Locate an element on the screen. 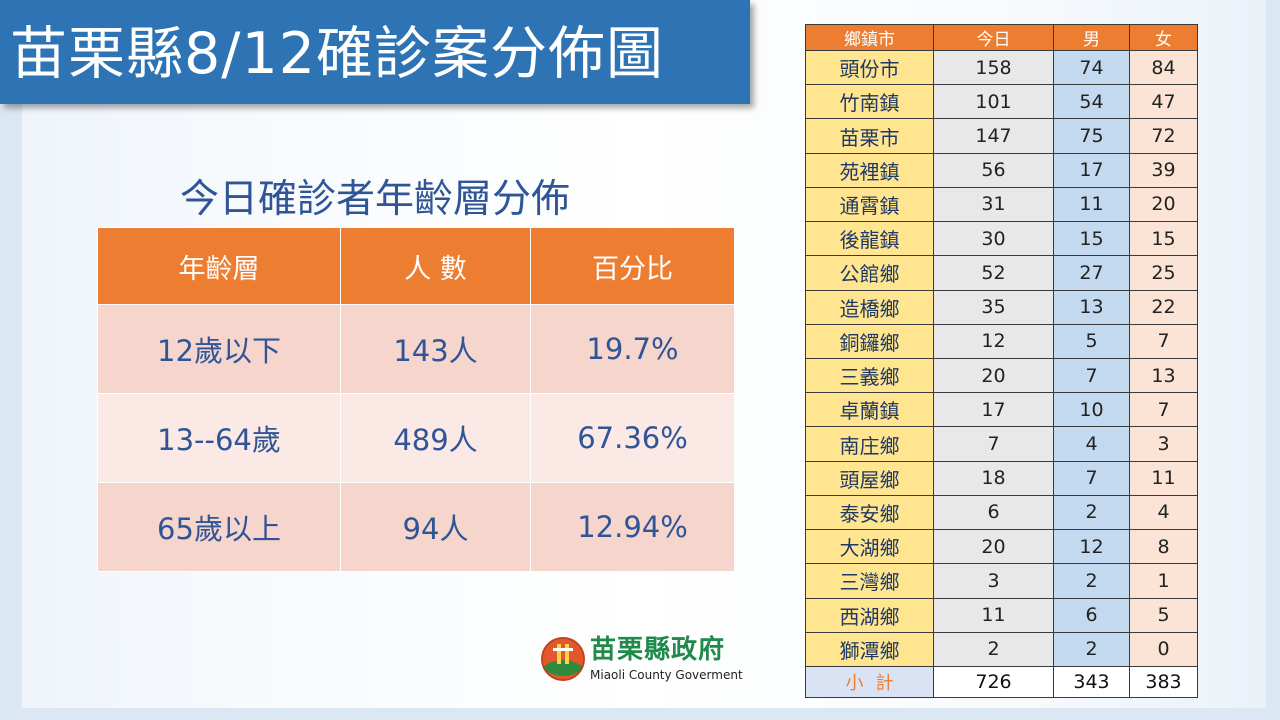 The image size is (1280, 720). town-today-cell: 158 is located at coordinates (993, 67).